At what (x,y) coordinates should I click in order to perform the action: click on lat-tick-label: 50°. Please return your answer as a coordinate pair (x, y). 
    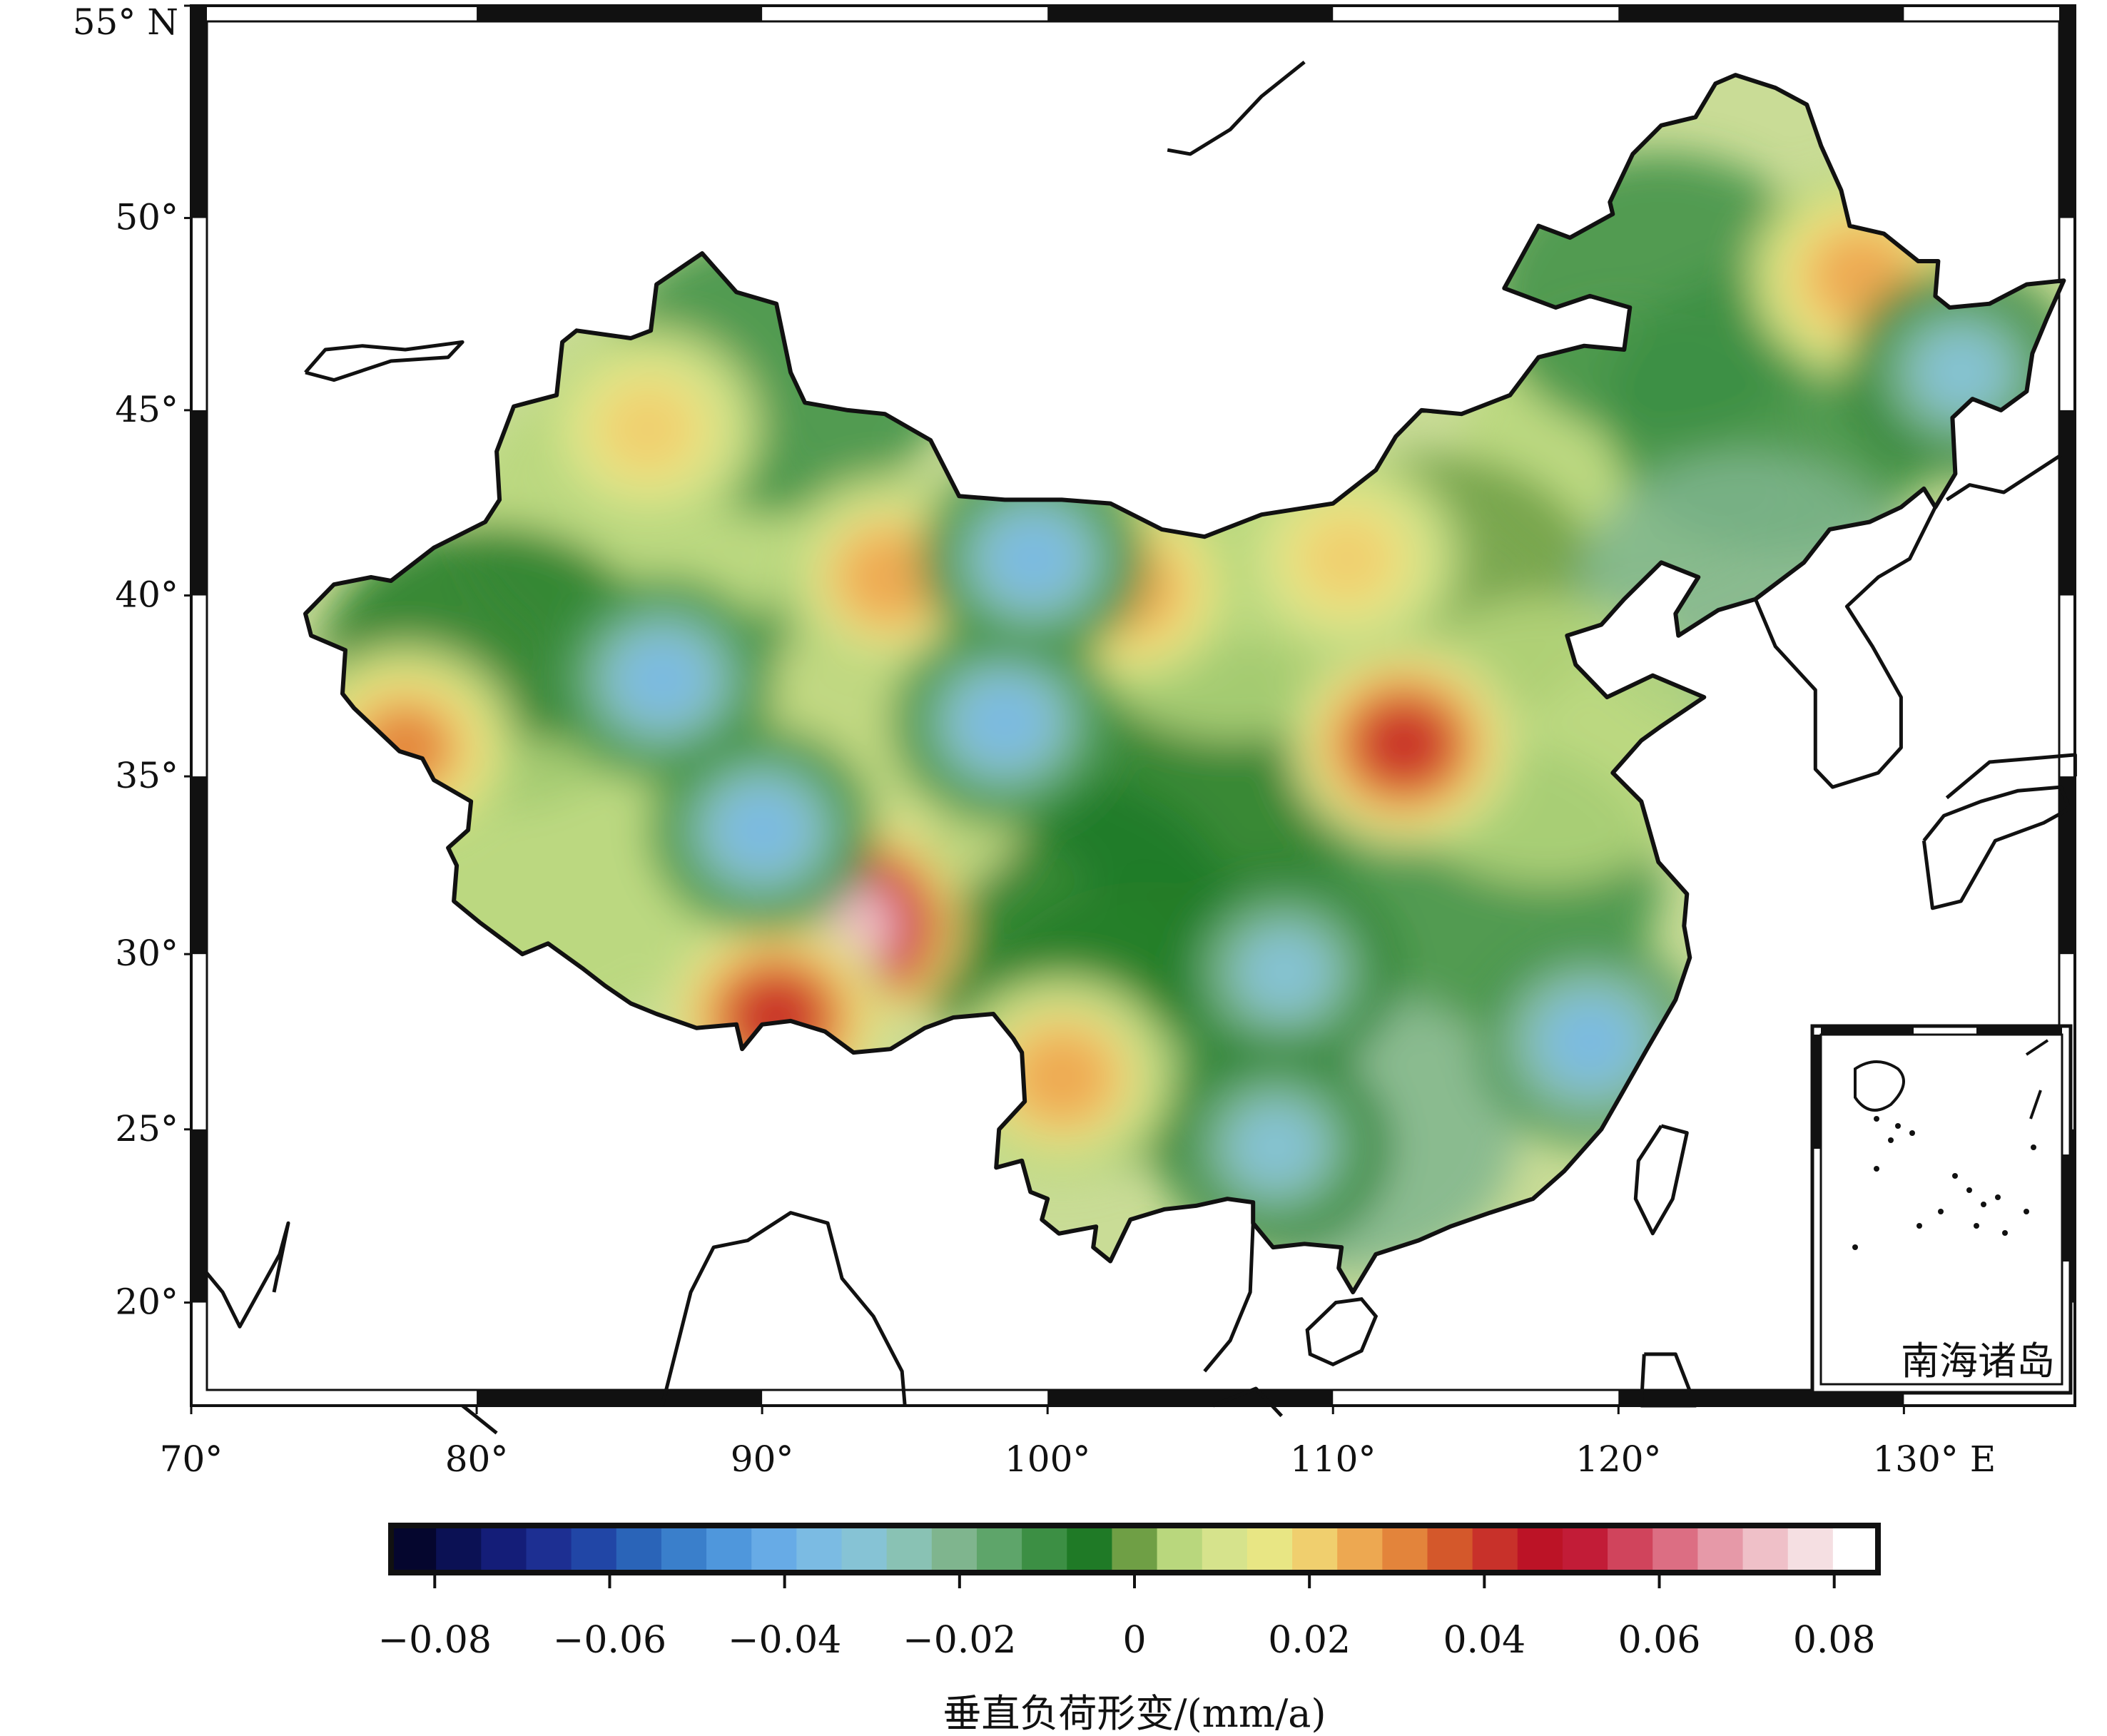
    Looking at the image, I should click on (146, 217).